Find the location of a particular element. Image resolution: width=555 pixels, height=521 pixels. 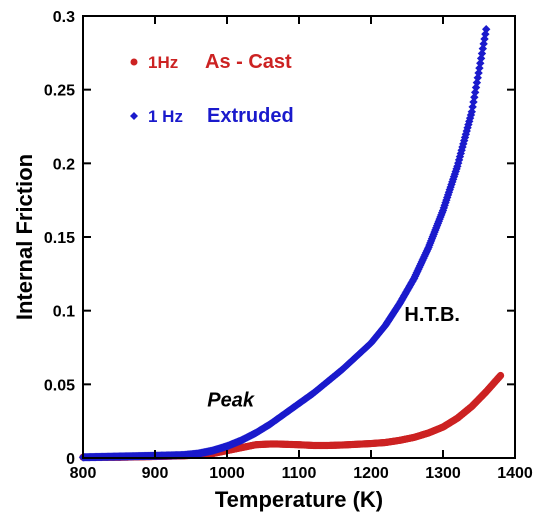

y-axis-title: Internal Friction is located at coordinates (24, 237).